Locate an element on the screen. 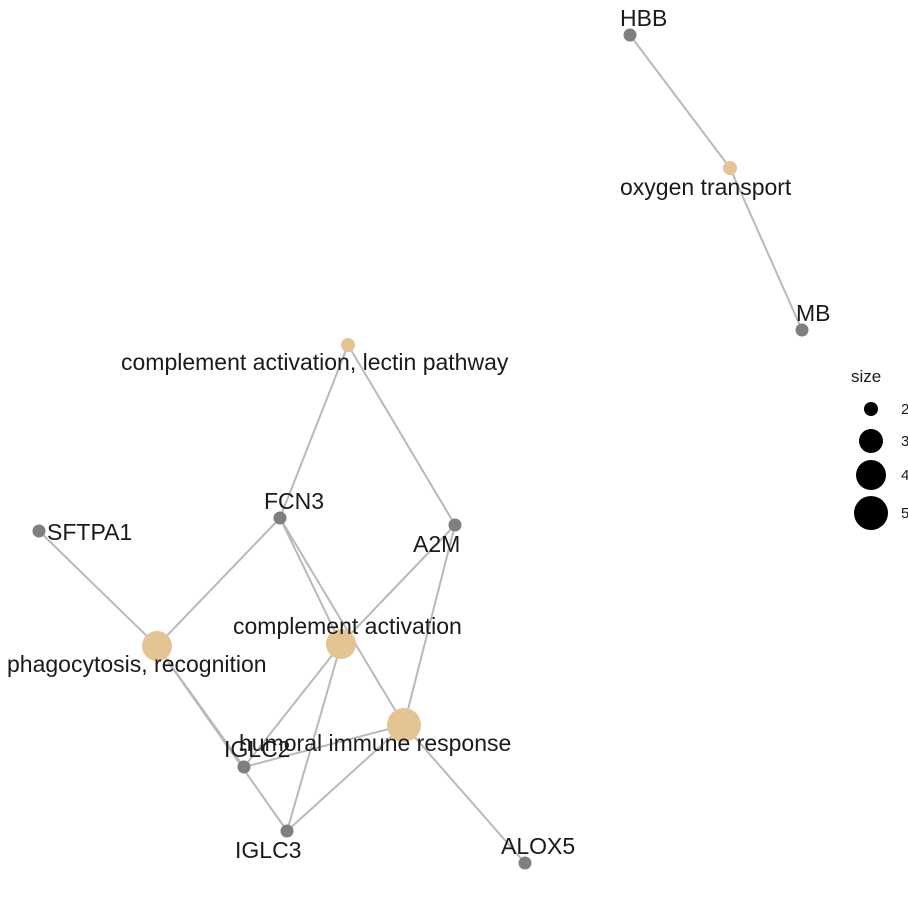 This screenshot has width=908, height=897. node-label-oxygen-transport: oxygen transport is located at coordinates (706, 187).